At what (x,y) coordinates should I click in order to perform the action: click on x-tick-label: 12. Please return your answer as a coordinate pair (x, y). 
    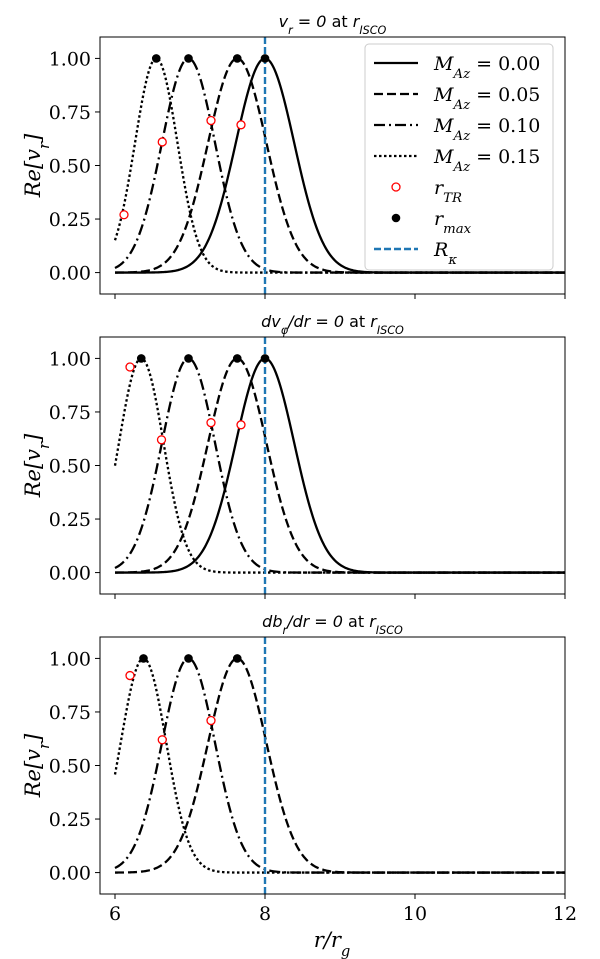
    Looking at the image, I should click on (565, 914).